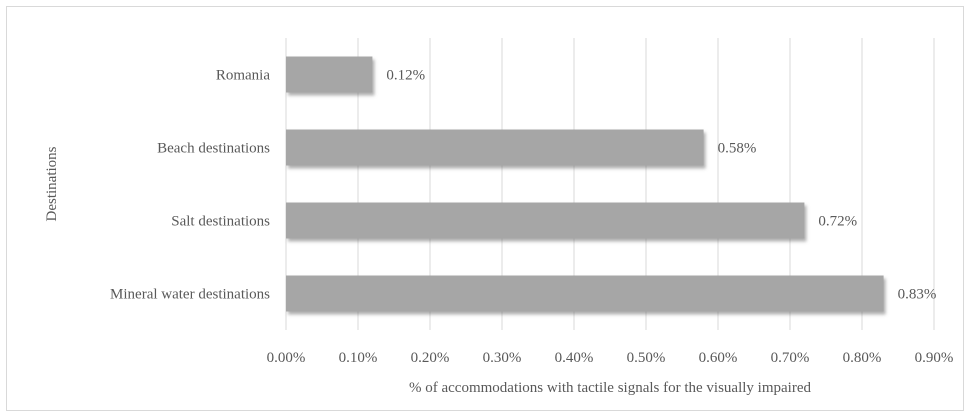  What do you see at coordinates (286, 358) in the screenshot?
I see `x-tick-label: 0.00%` at bounding box center [286, 358].